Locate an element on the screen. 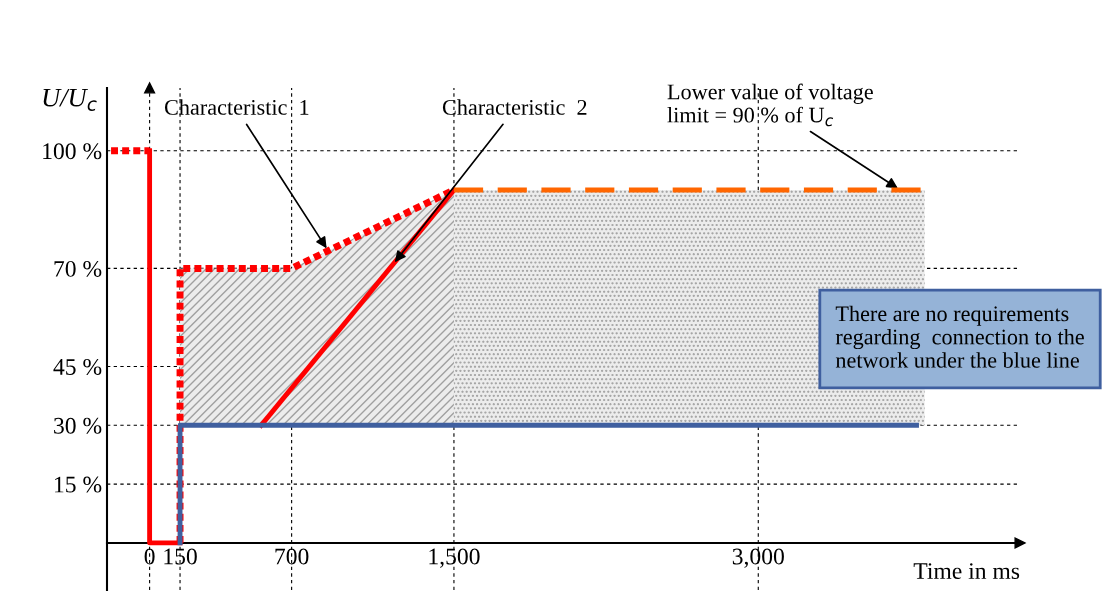 The height and width of the screenshot is (598, 1116). y-tick-label: 100 % is located at coordinates (72, 151).